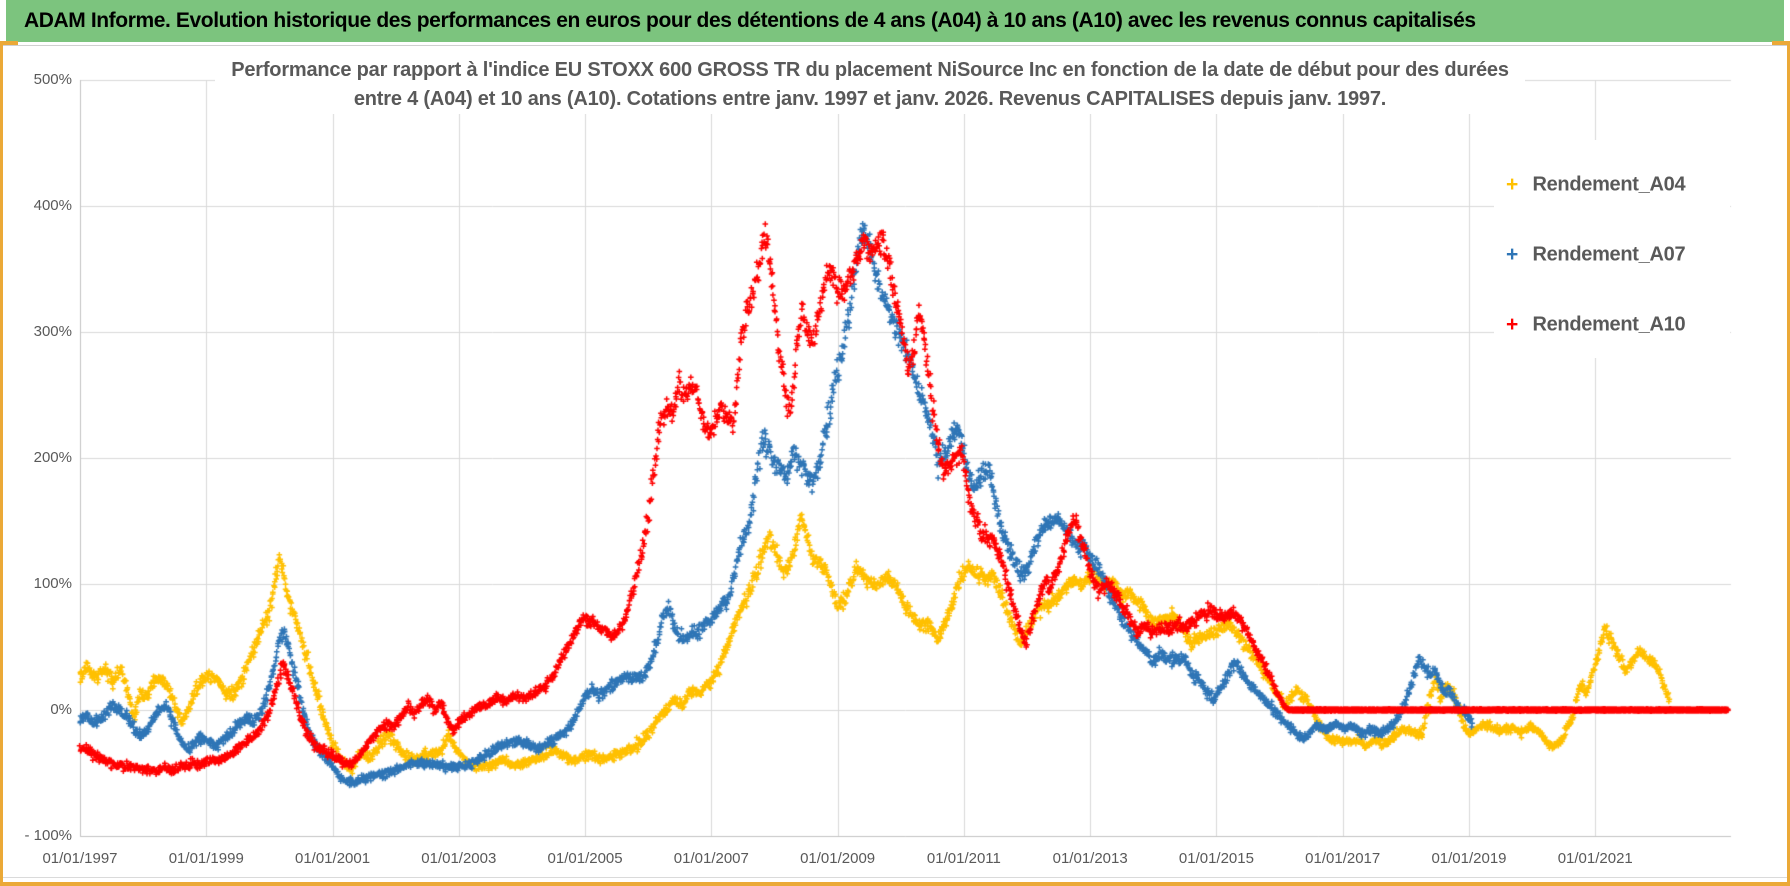 This screenshot has width=1790, height=886. What do you see at coordinates (1609, 254) in the screenshot?
I see `legend-label: Rendement_A07` at bounding box center [1609, 254].